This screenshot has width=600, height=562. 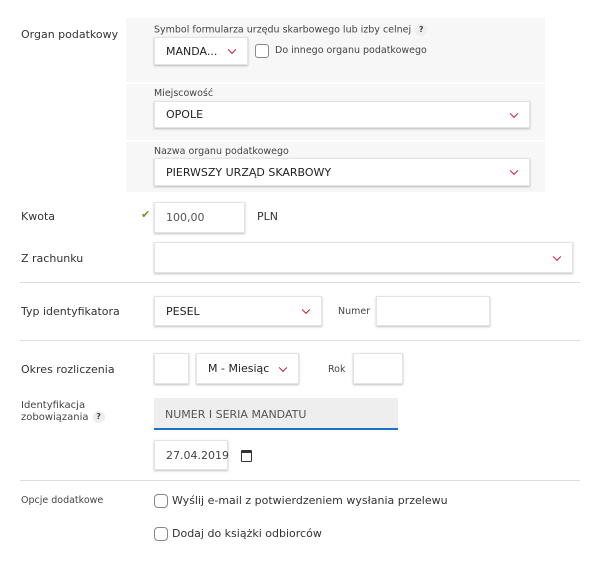 What do you see at coordinates (183, 311) in the screenshot?
I see `identifier-type-value: PESEL` at bounding box center [183, 311].